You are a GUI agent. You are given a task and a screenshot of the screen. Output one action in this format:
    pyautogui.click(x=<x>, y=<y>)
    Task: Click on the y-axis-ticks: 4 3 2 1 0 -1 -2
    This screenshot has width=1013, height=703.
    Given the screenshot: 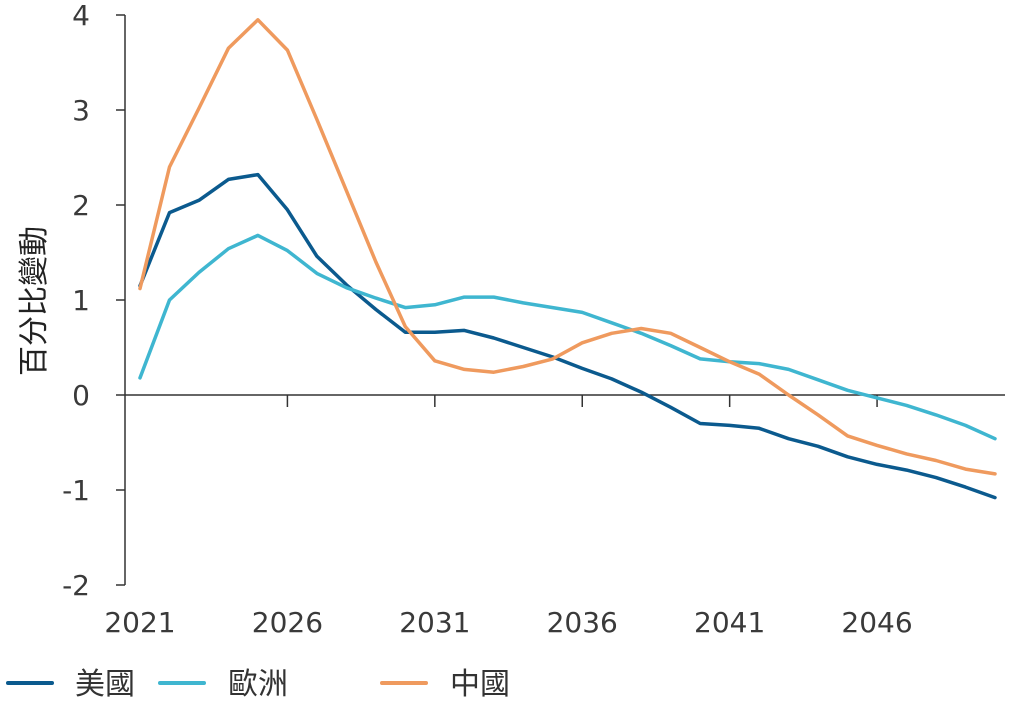 What is the action you would take?
    pyautogui.click(x=93, y=301)
    